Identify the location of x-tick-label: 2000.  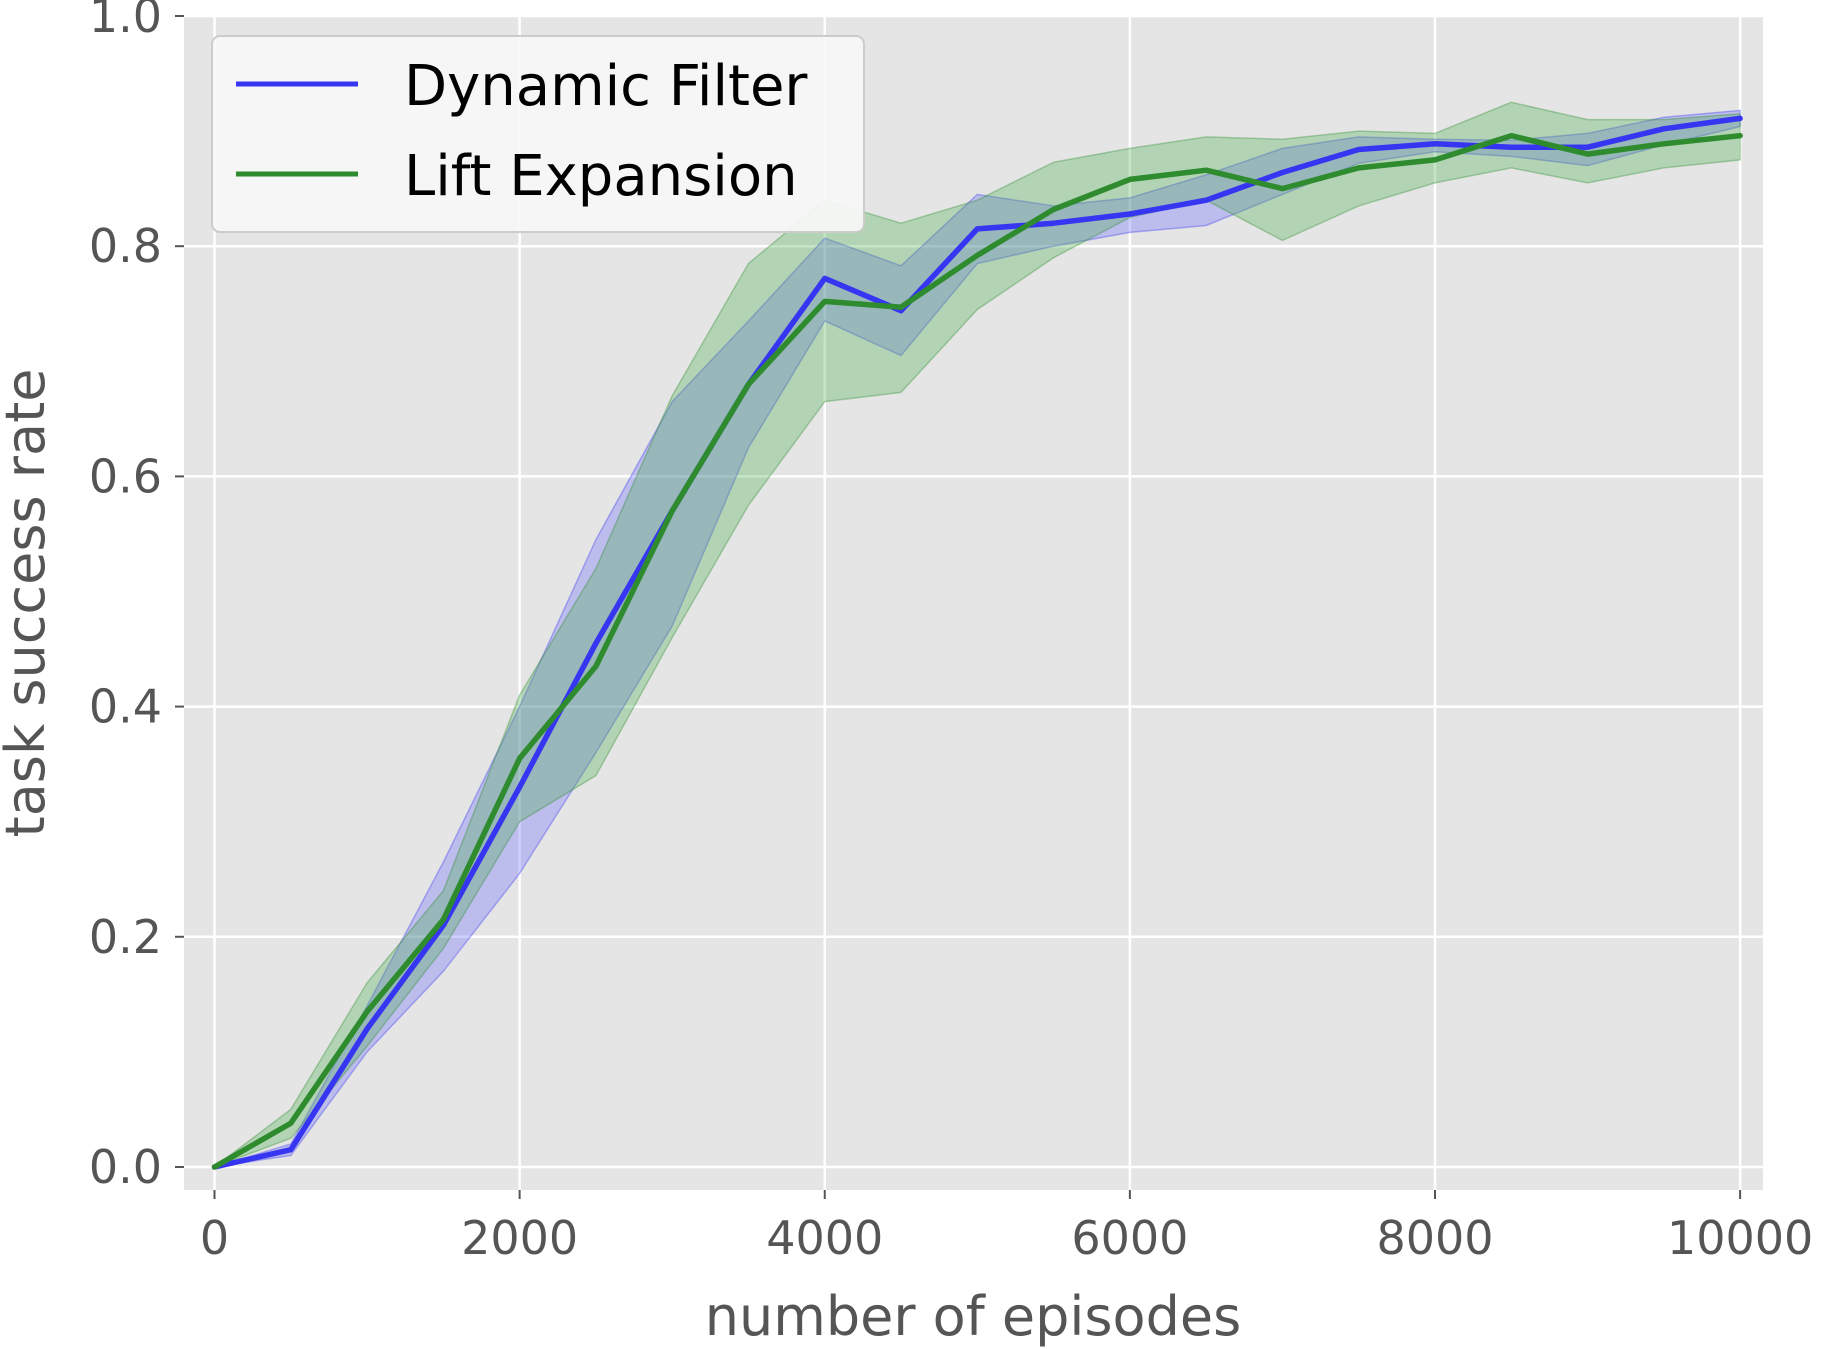
(519, 1238).